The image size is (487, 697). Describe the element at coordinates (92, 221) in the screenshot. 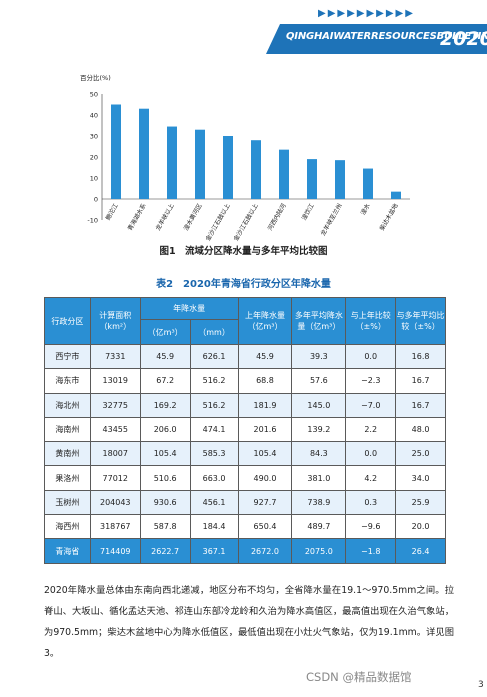

I see `y-tick-label: -10` at that location.